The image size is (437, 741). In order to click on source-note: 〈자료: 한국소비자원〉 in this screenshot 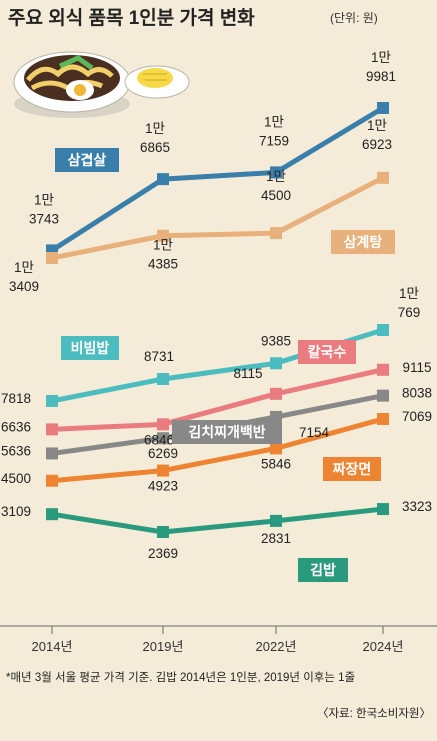, I will do `click(374, 713)`.